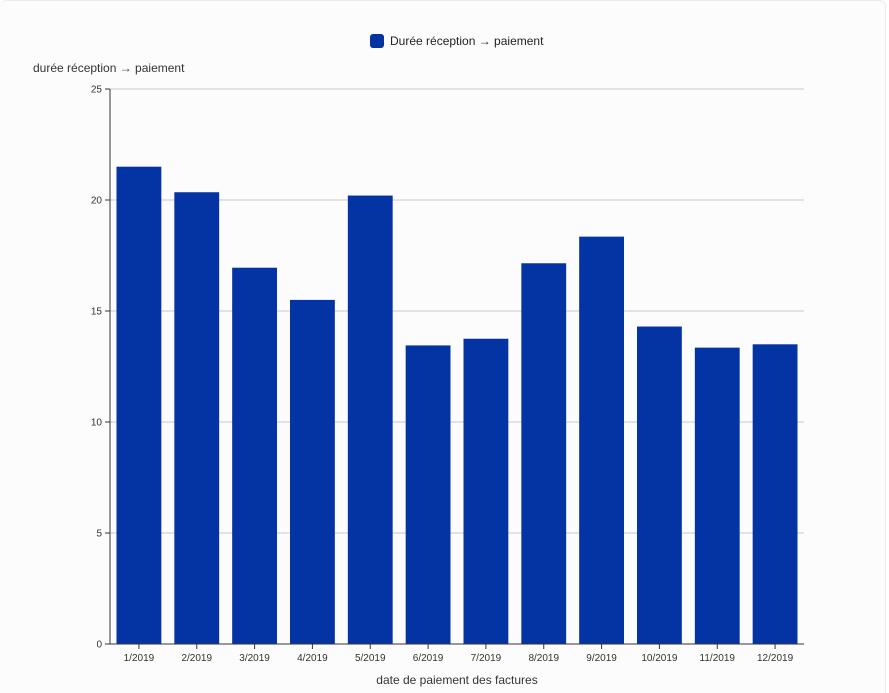  Describe the element at coordinates (139, 658) in the screenshot. I see `x-tick-label: 1/2019` at that location.